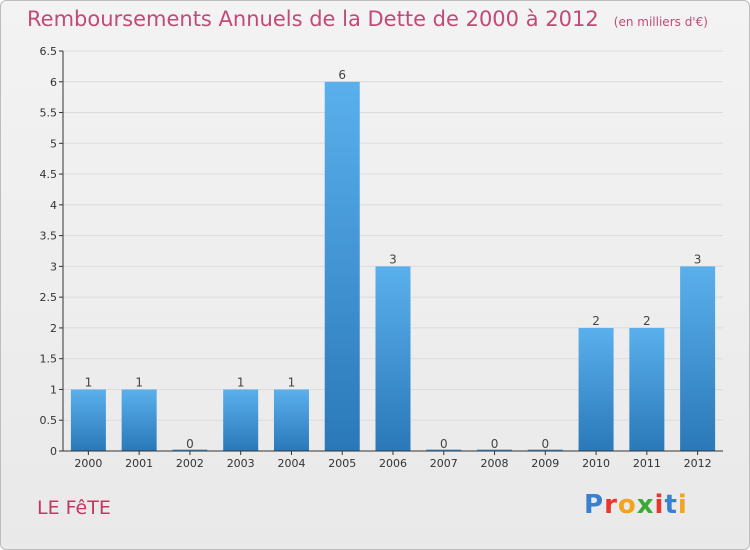 This screenshot has height=550, width=750. I want to click on x-tick-label: 2008, so click(495, 463).